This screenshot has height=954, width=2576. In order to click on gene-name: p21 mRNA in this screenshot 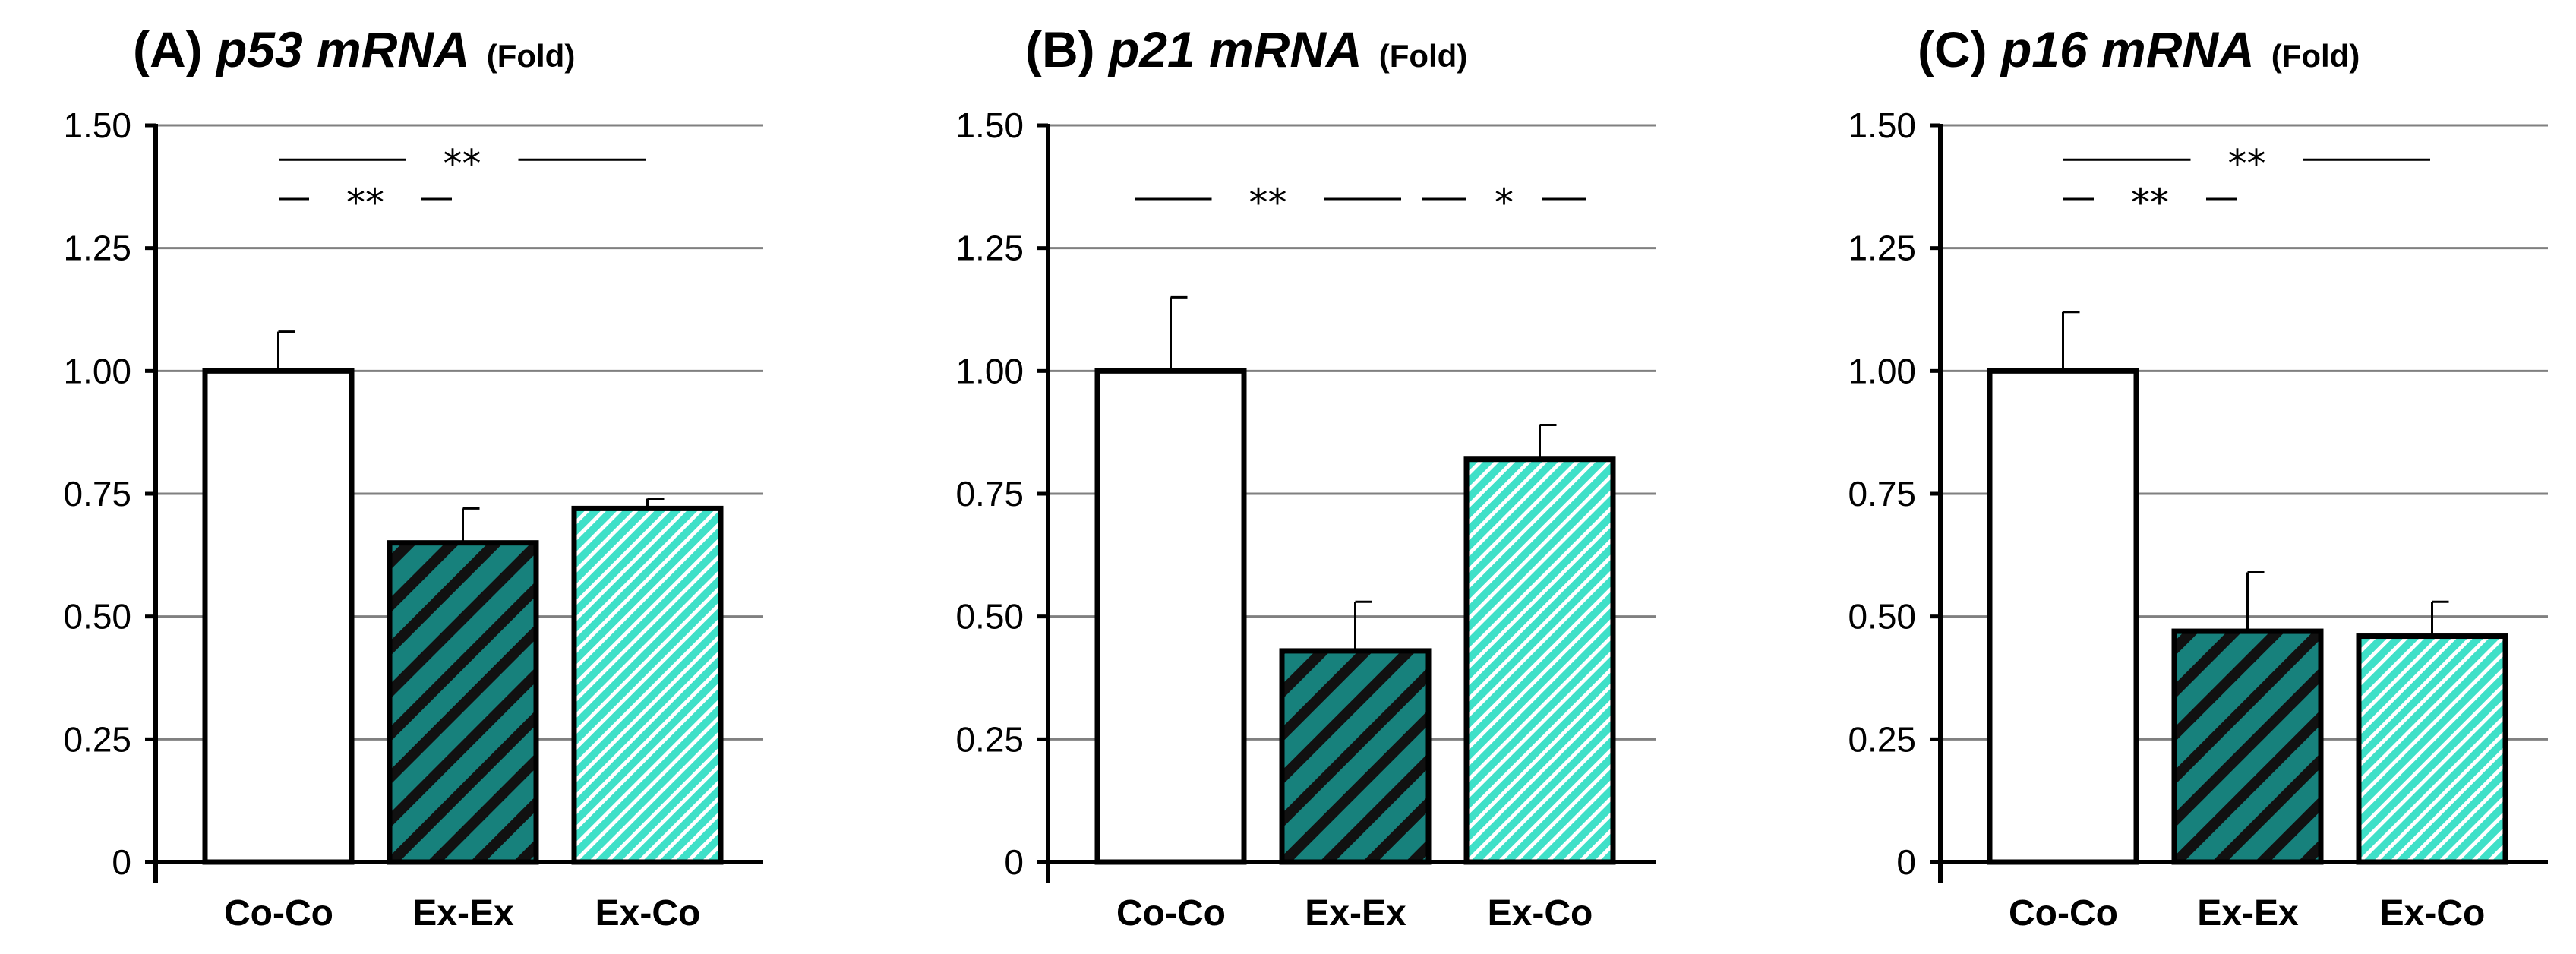, I will do `click(1234, 49)`.